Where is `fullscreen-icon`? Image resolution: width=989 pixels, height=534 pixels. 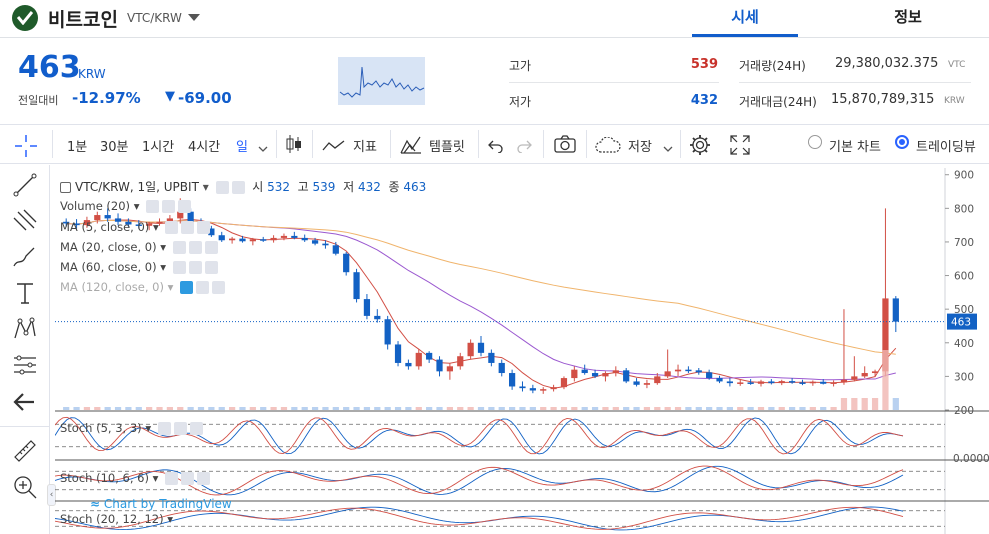
fullscreen-icon is located at coordinates (740, 147).